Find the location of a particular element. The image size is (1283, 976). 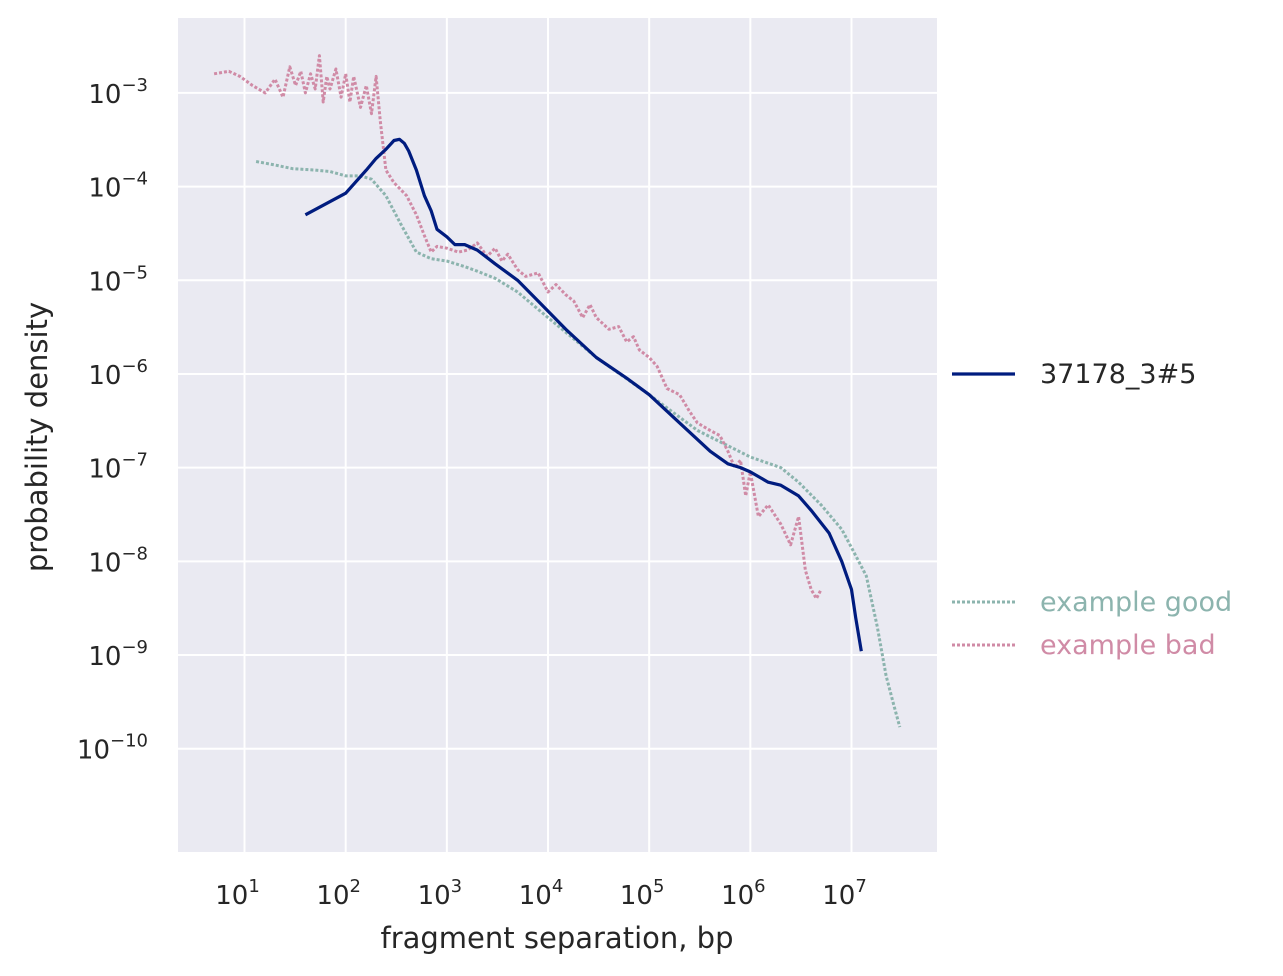

y-tick-labels: 10⁻¹⁰ 10⁻⁹ 10⁻⁸ 10⁻⁷ 10⁻⁶ 10⁻⁵ 10⁻⁴ 10⁻³ is located at coordinates (112, 420).